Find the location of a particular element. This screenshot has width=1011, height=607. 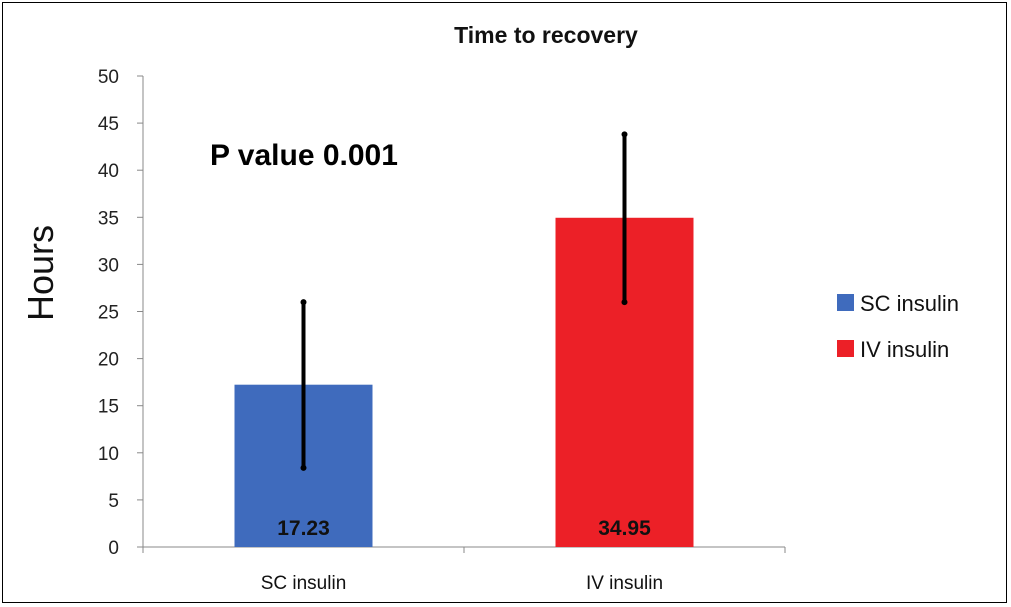

p-value-annotation: P value 0.001 is located at coordinates (304, 155).